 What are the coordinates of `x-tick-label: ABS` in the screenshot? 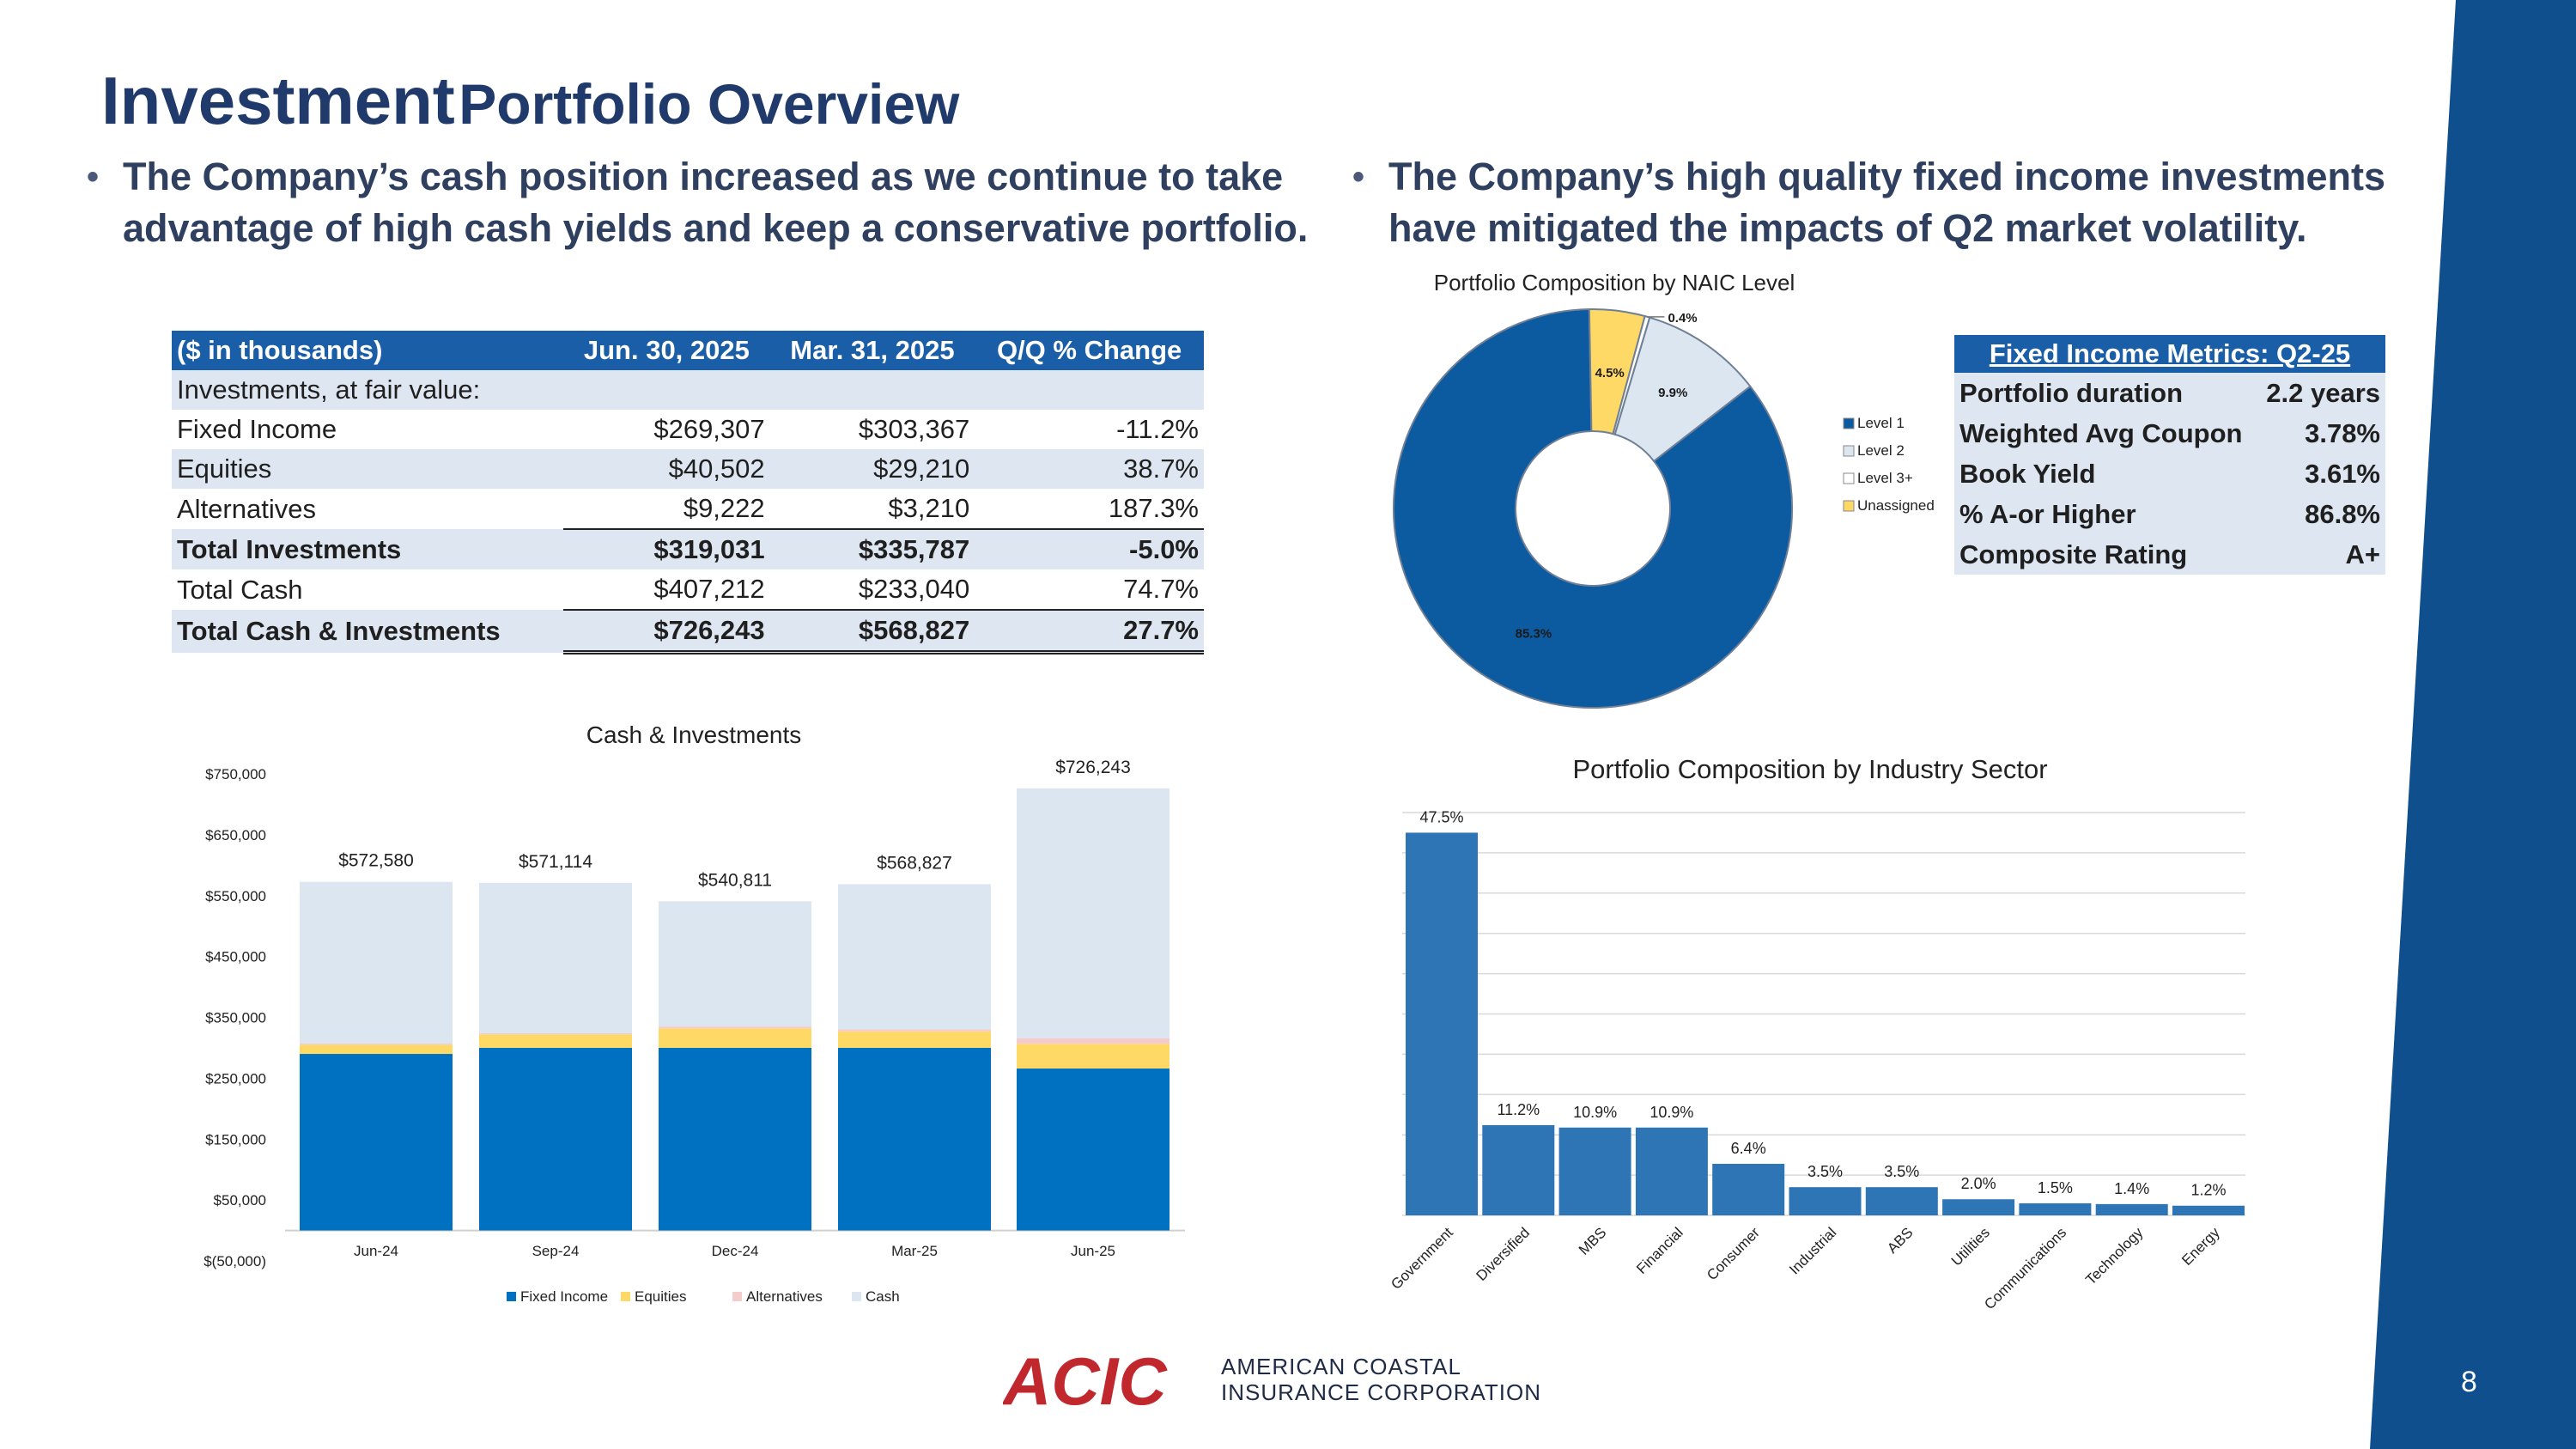 It's located at (1900, 1240).